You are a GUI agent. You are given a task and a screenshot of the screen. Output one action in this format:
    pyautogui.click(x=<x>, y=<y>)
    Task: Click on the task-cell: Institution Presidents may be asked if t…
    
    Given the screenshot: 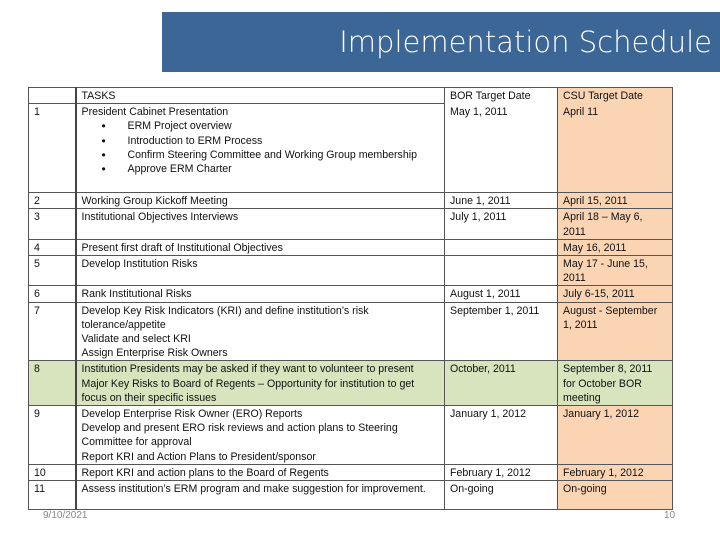 What is the action you would take?
    pyautogui.click(x=260, y=383)
    